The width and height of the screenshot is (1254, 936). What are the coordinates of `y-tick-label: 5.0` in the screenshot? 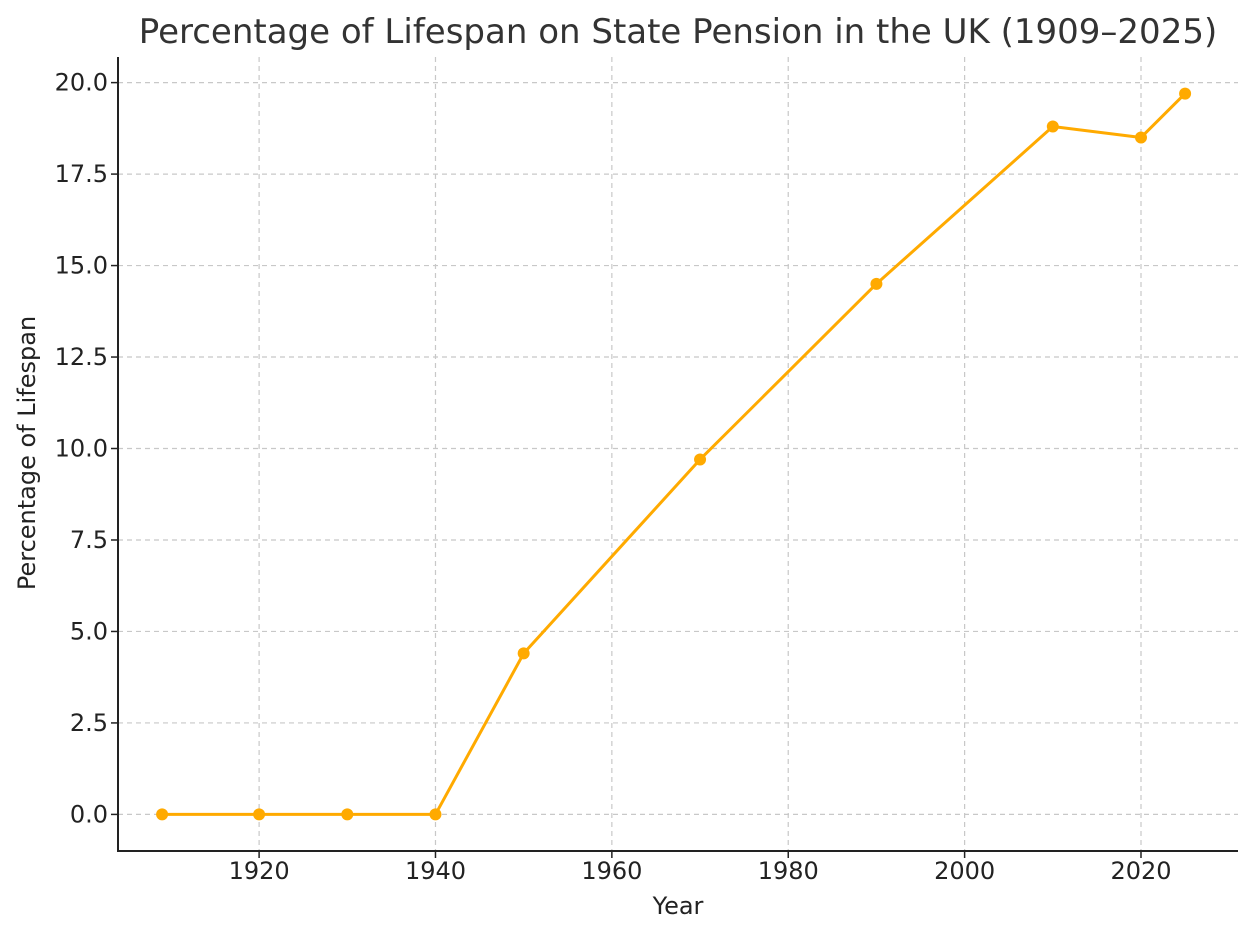 It's located at (89, 631).